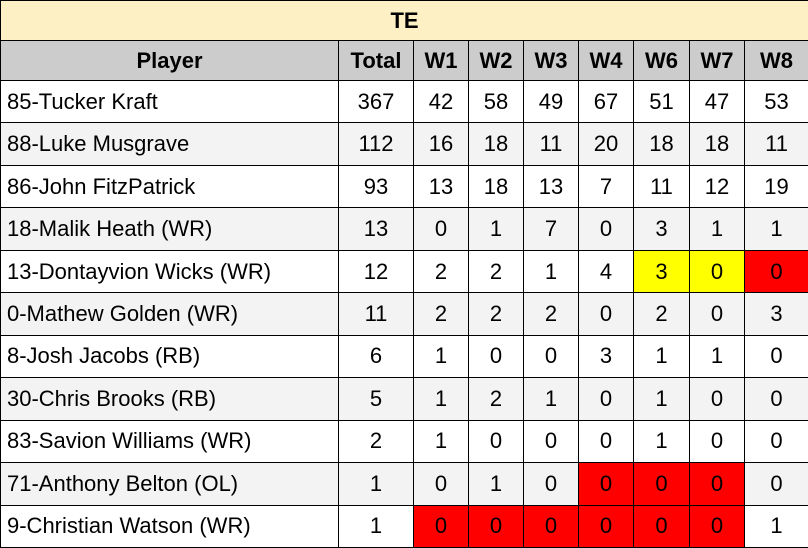 The width and height of the screenshot is (808, 548). Describe the element at coordinates (441, 101) in the screenshot. I see `stat-cell: 42` at that location.